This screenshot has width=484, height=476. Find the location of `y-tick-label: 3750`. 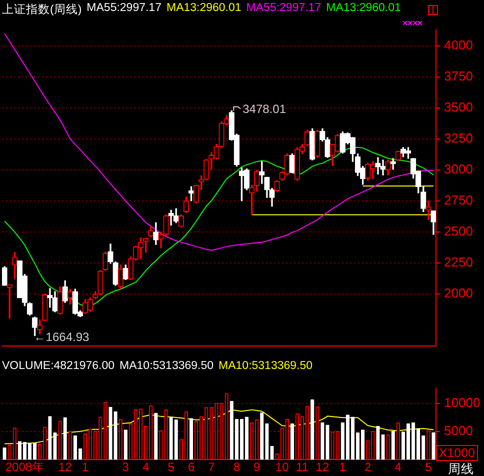

y-tick-label: 3750 is located at coordinates (458, 76).